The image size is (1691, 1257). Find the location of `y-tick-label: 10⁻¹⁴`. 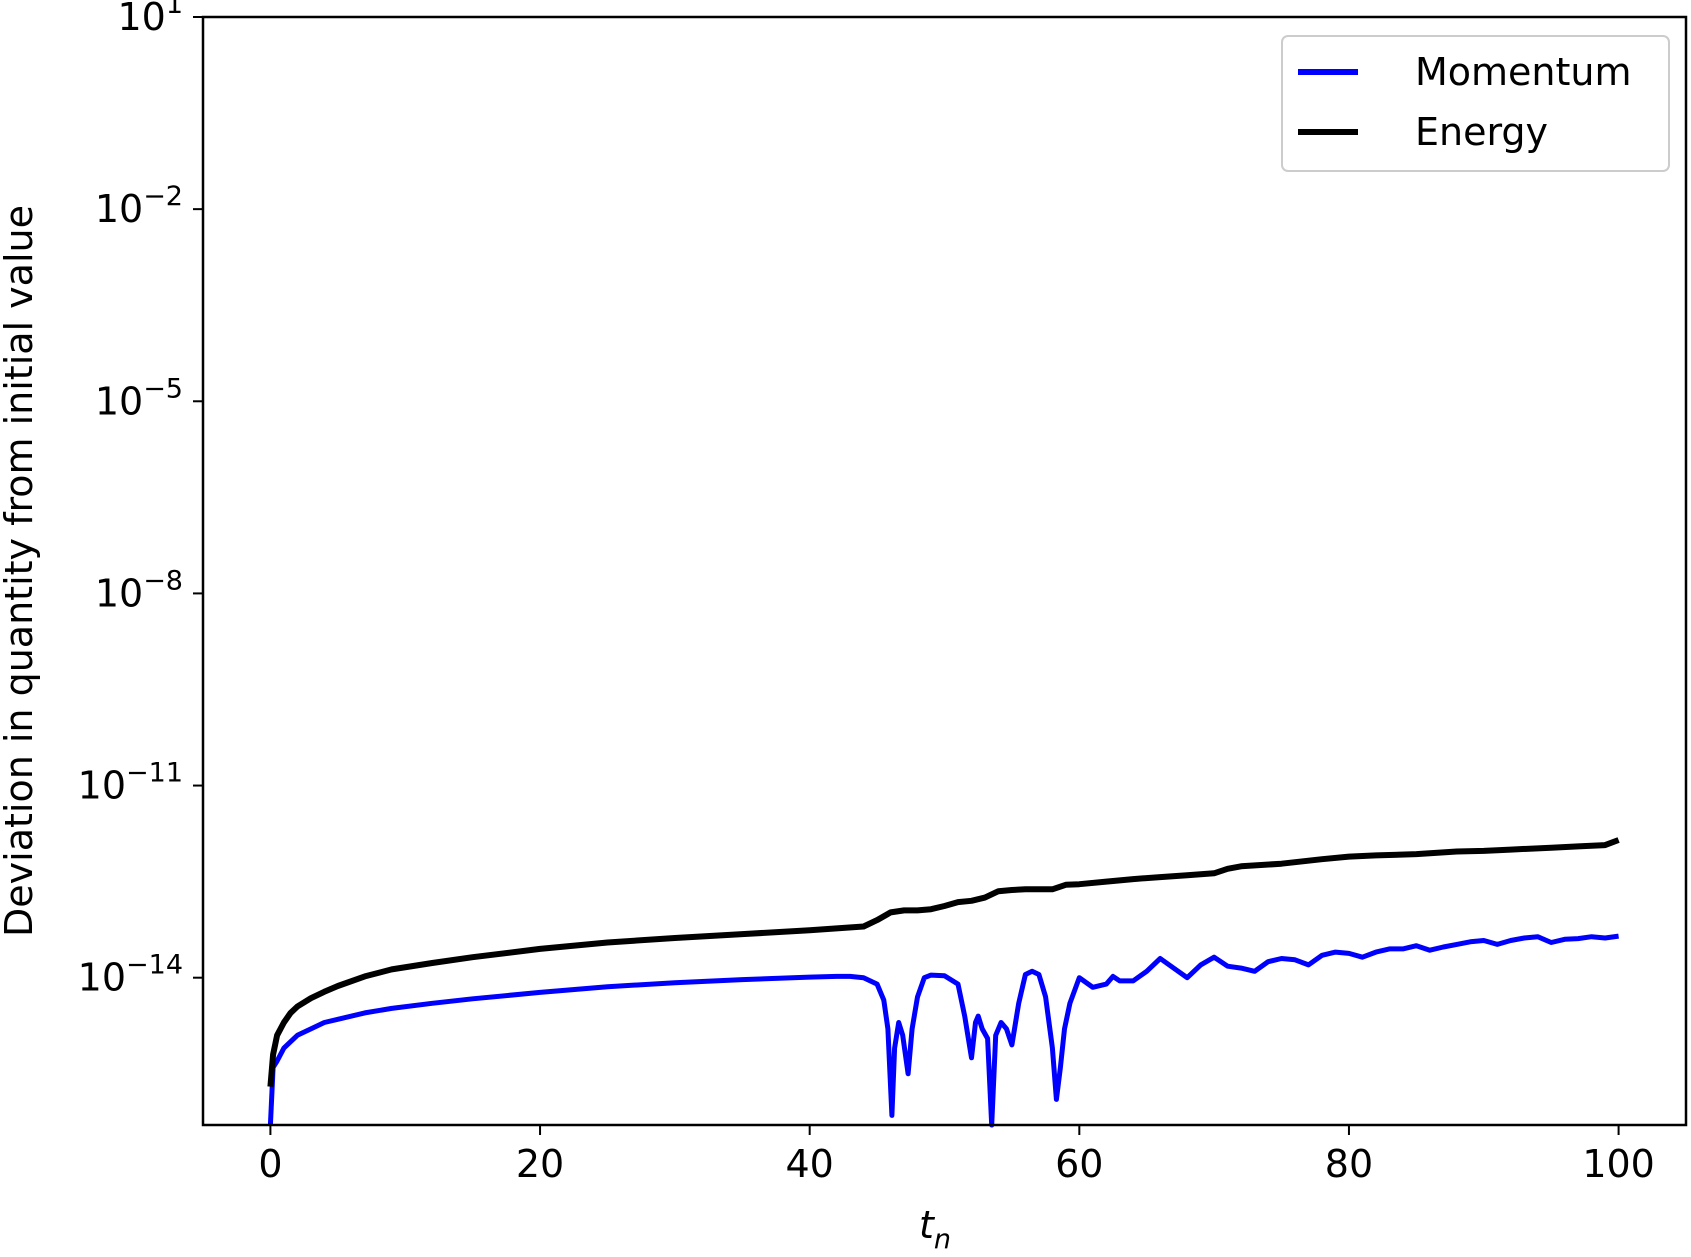

y-tick-label: 10⁻¹⁴ is located at coordinates (130, 975).